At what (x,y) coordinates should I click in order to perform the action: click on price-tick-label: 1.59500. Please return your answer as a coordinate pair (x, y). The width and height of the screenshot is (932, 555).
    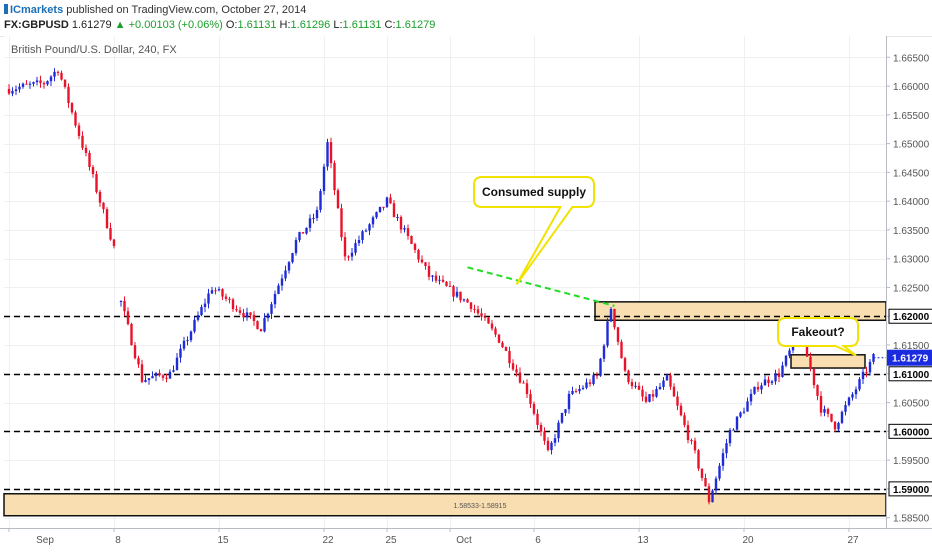
    Looking at the image, I should click on (911, 461).